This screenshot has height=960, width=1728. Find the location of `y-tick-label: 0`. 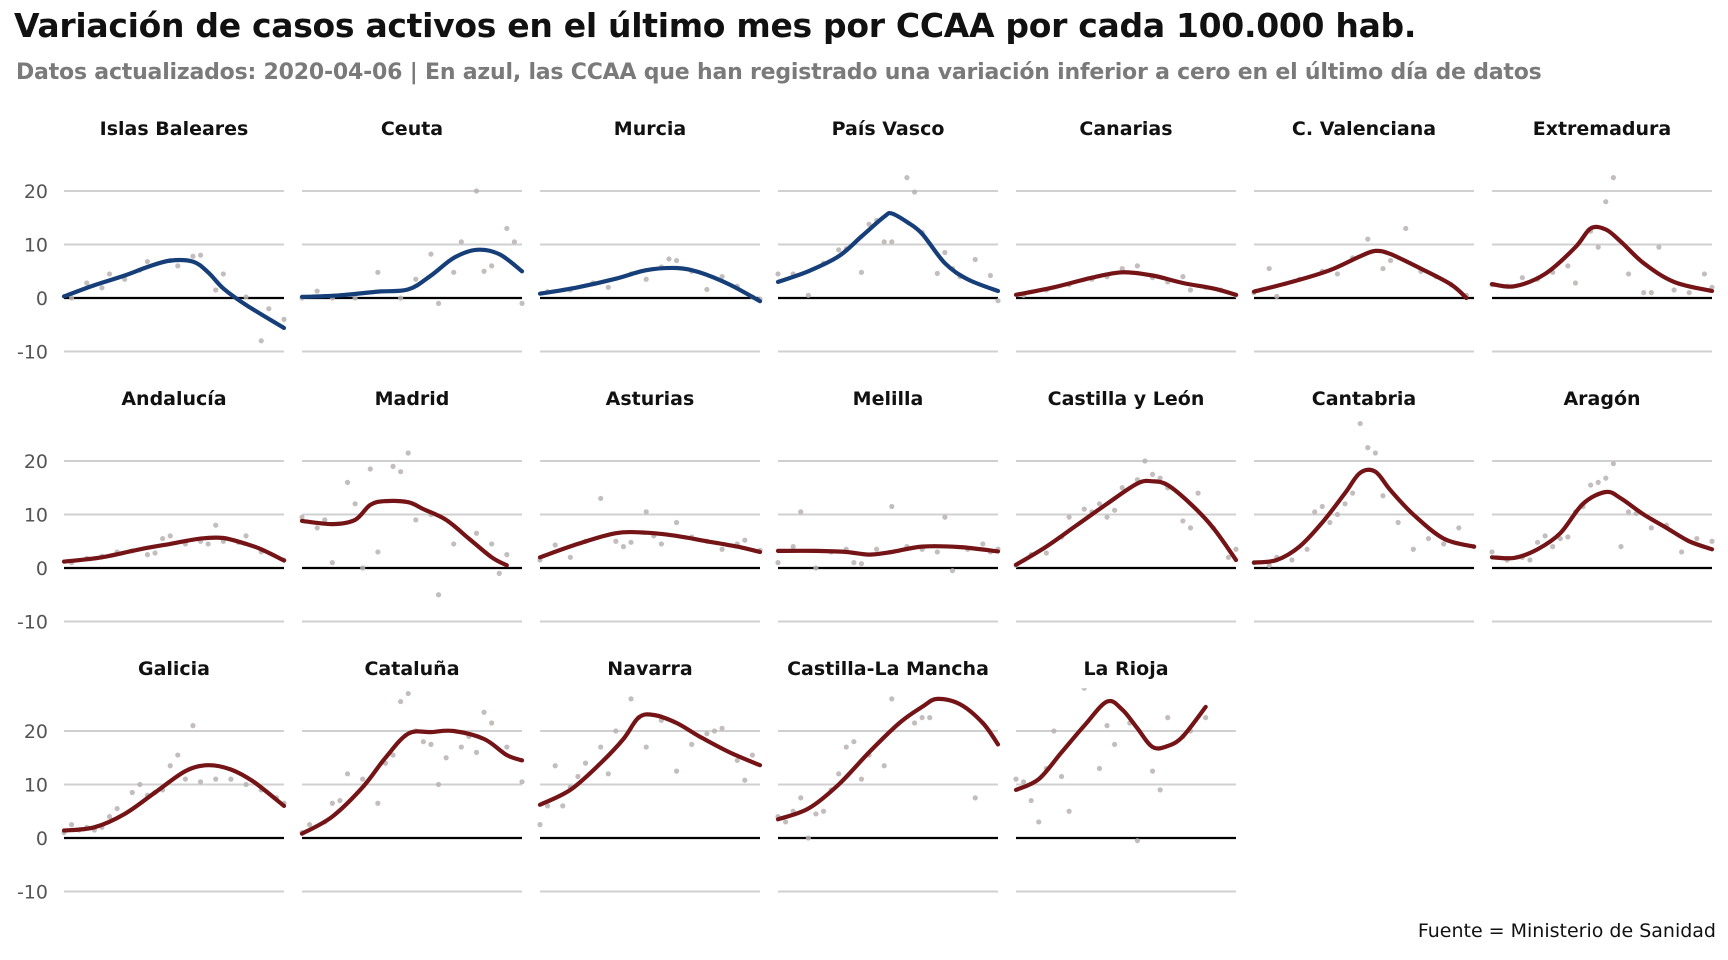

y-tick-label: 0 is located at coordinates (42, 839).